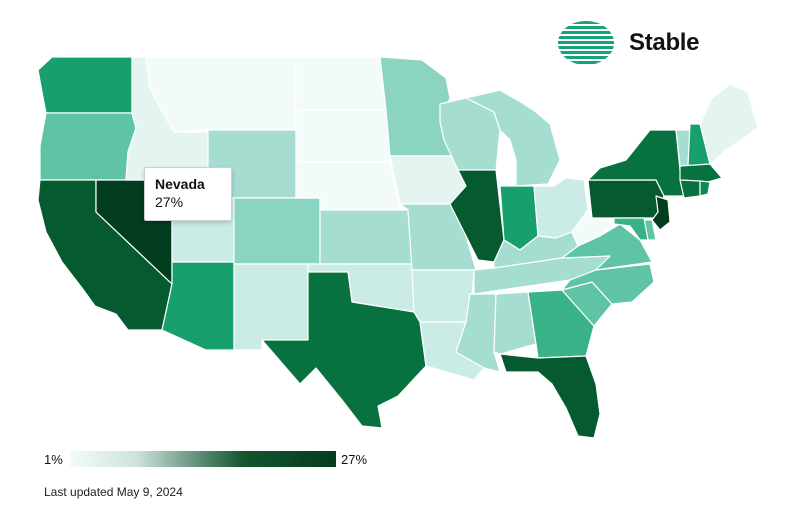 The image size is (786, 512). I want to click on state-texas, so click(344, 350).